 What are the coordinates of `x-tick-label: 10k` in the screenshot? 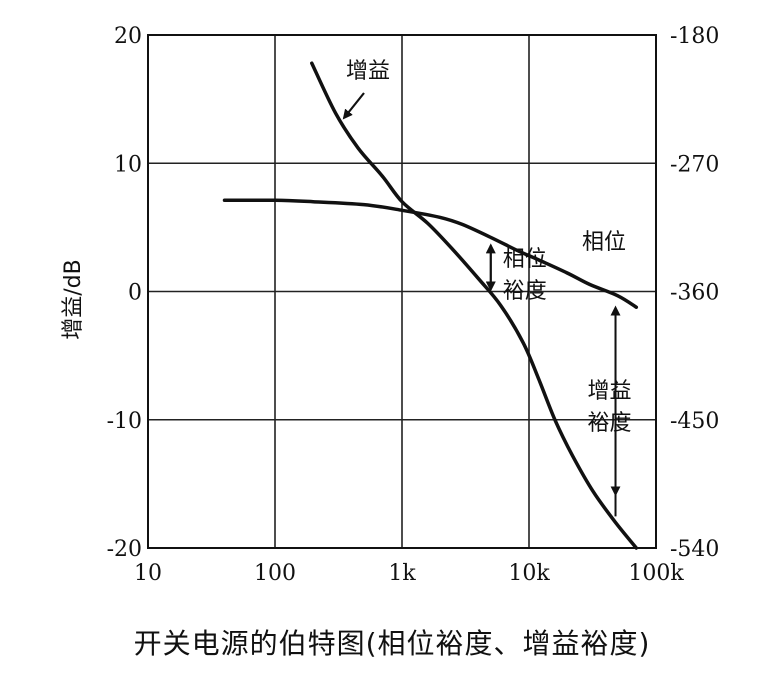 It's located at (529, 573).